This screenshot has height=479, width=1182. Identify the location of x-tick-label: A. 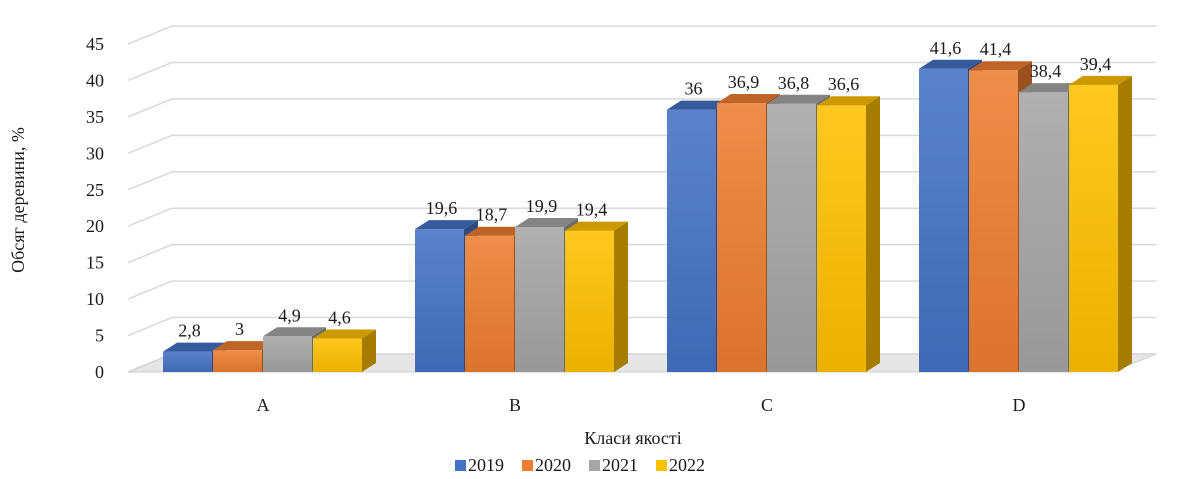
(263, 405).